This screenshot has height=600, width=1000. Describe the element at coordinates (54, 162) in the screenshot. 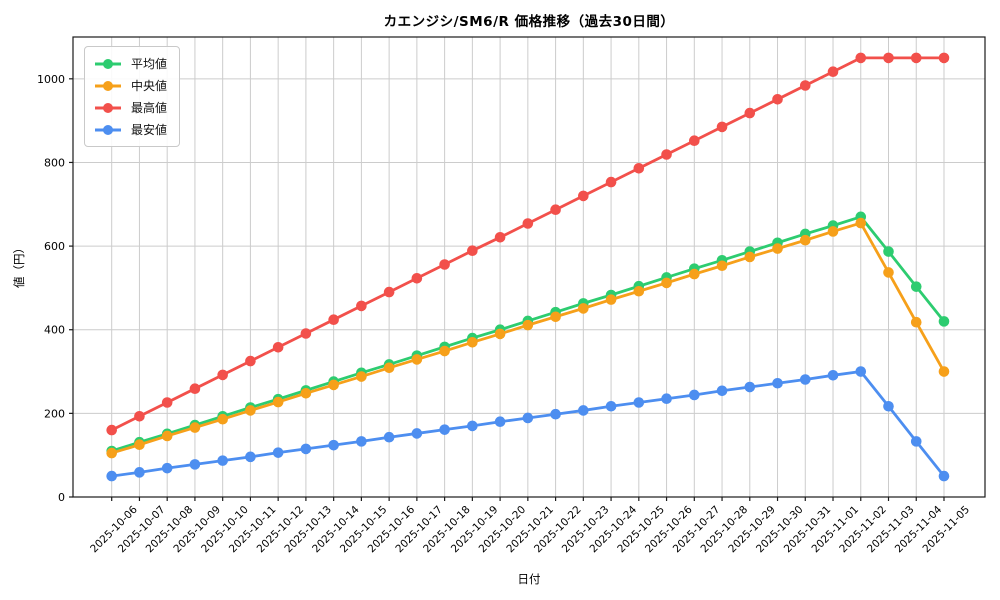

I see `y-tick-label: 800` at that location.